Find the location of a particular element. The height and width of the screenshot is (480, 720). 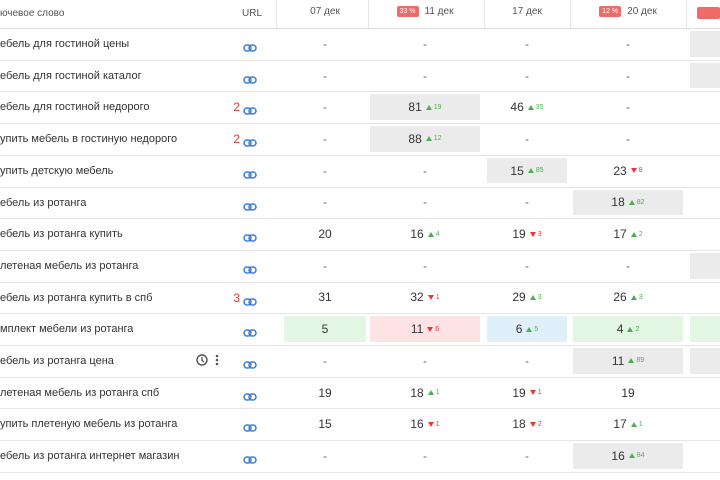

position-cell: 88 12 is located at coordinates (425, 139).